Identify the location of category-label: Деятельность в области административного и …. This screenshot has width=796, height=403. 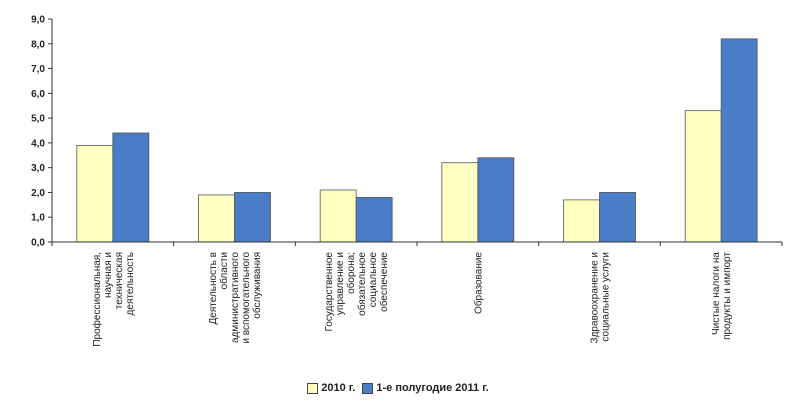
(235, 298).